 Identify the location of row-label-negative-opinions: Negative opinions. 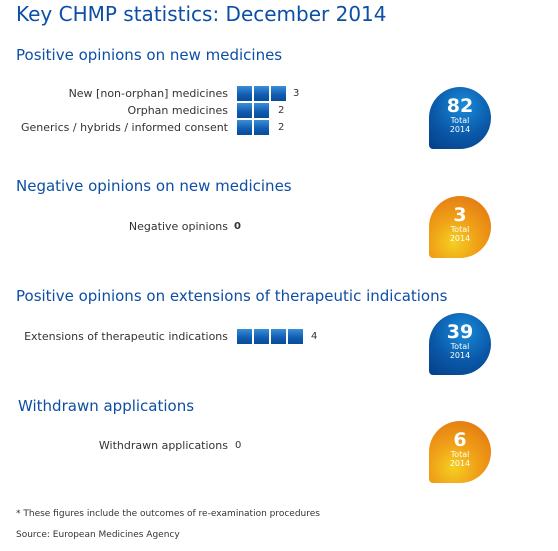
(178, 226).